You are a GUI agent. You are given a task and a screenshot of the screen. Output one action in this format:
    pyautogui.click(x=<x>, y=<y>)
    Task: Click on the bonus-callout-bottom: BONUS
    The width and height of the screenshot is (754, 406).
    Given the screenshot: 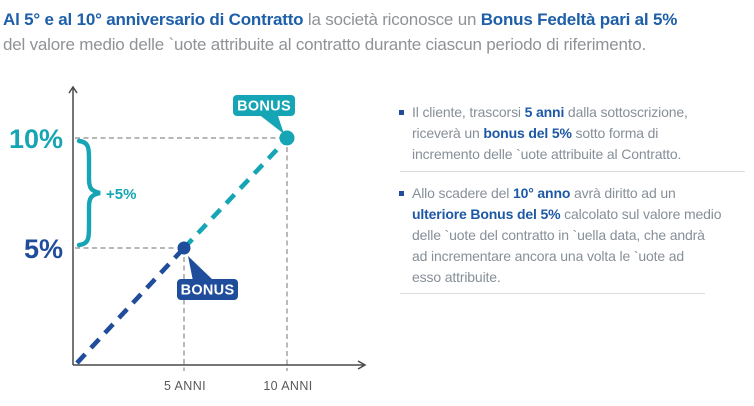 What is the action you would take?
    pyautogui.click(x=207, y=278)
    